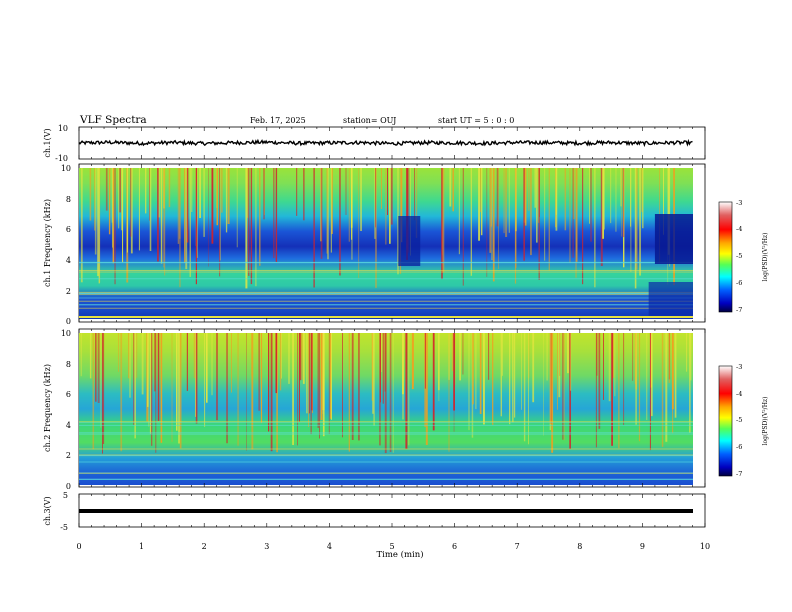 This screenshot has width=792, height=612. What do you see at coordinates (385, 143) in the screenshot?
I see `ch1-waveform-trace` at bounding box center [385, 143].